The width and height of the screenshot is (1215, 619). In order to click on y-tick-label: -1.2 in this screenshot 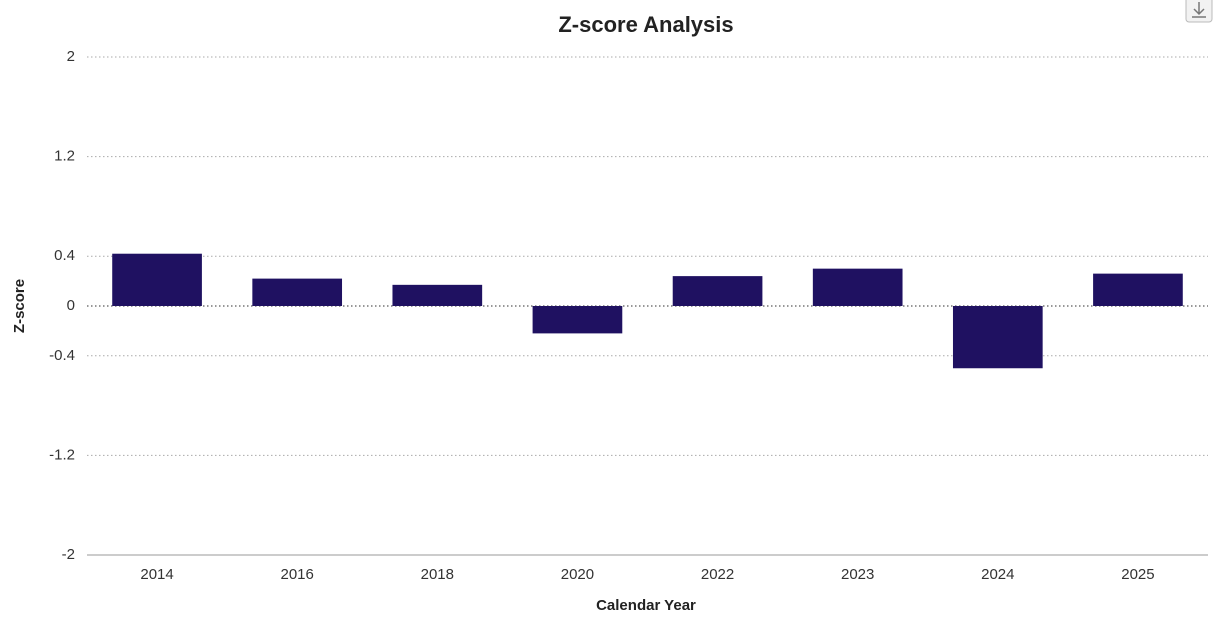, I will do `click(62, 454)`.